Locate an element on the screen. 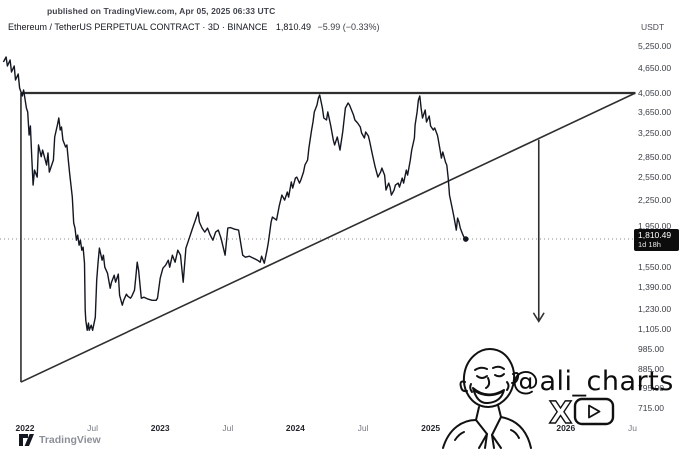 The height and width of the screenshot is (456, 680). time-scale-label: 2023 is located at coordinates (160, 428).